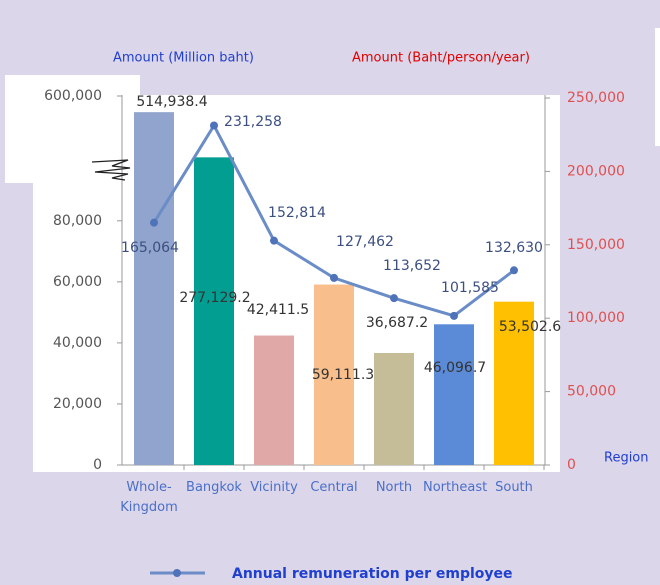  Describe the element at coordinates (596, 171) in the screenshot. I see `y2-tick-label: 200,000` at that location.